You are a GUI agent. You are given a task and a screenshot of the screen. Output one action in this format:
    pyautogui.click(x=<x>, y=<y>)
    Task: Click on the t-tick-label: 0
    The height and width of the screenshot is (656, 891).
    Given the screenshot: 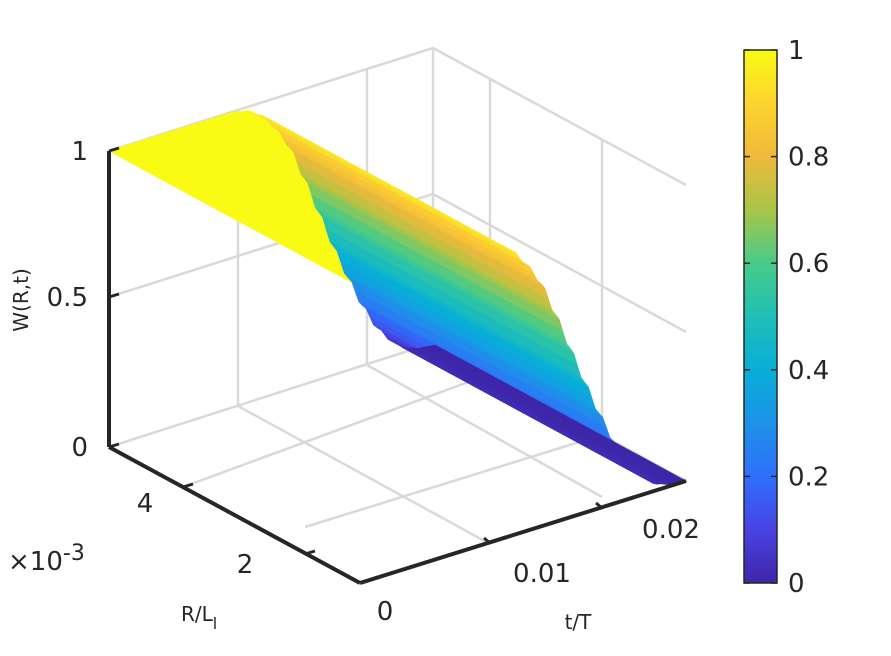 What is the action you would take?
    pyautogui.click(x=385, y=612)
    